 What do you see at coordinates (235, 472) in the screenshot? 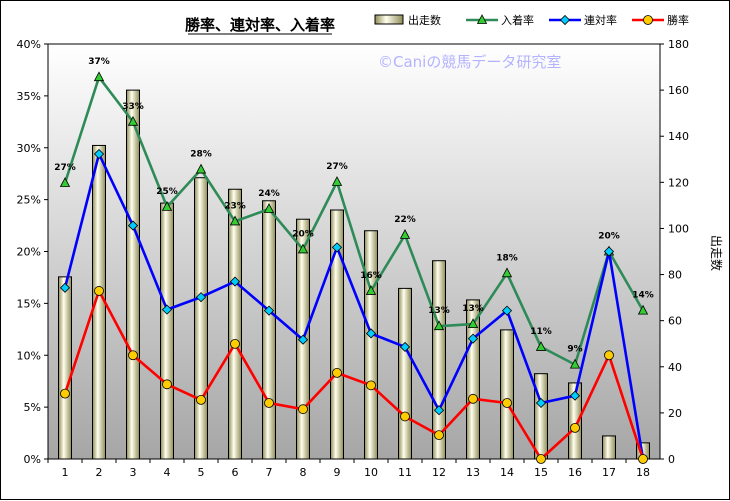
I see `x-axis-tick-label: 6` at bounding box center [235, 472].